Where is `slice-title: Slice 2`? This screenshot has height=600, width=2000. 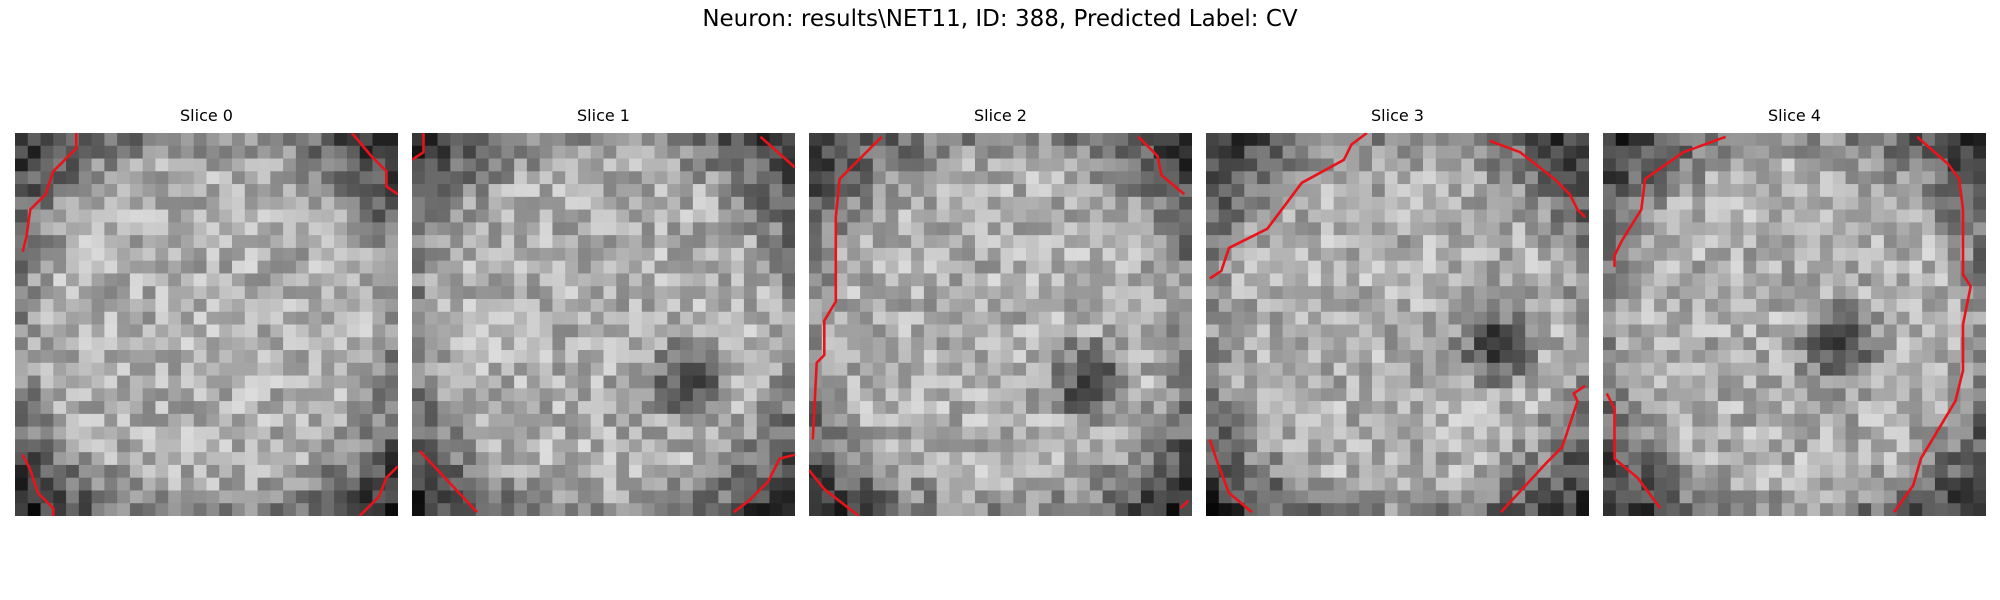
slice-title: Slice 2 is located at coordinates (1000, 115).